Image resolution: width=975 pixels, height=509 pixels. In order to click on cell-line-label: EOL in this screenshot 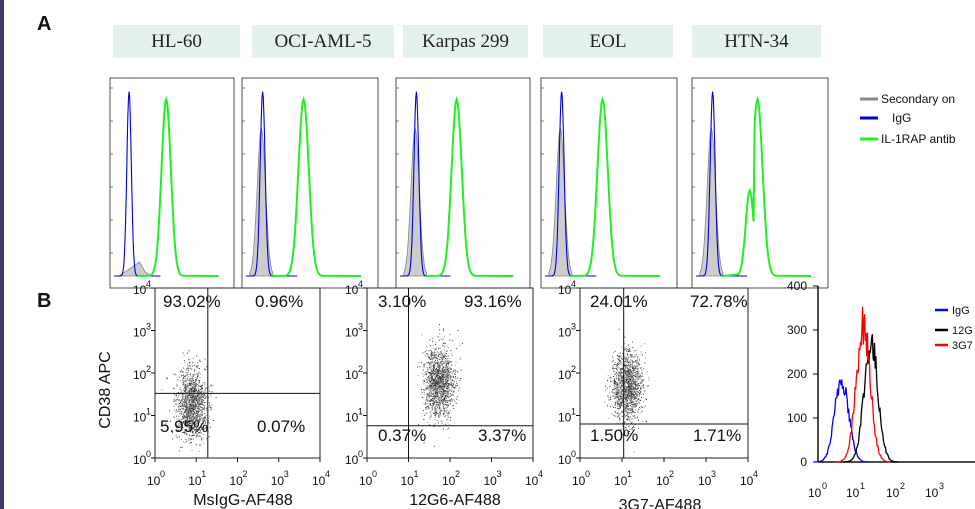, I will do `click(608, 41)`.